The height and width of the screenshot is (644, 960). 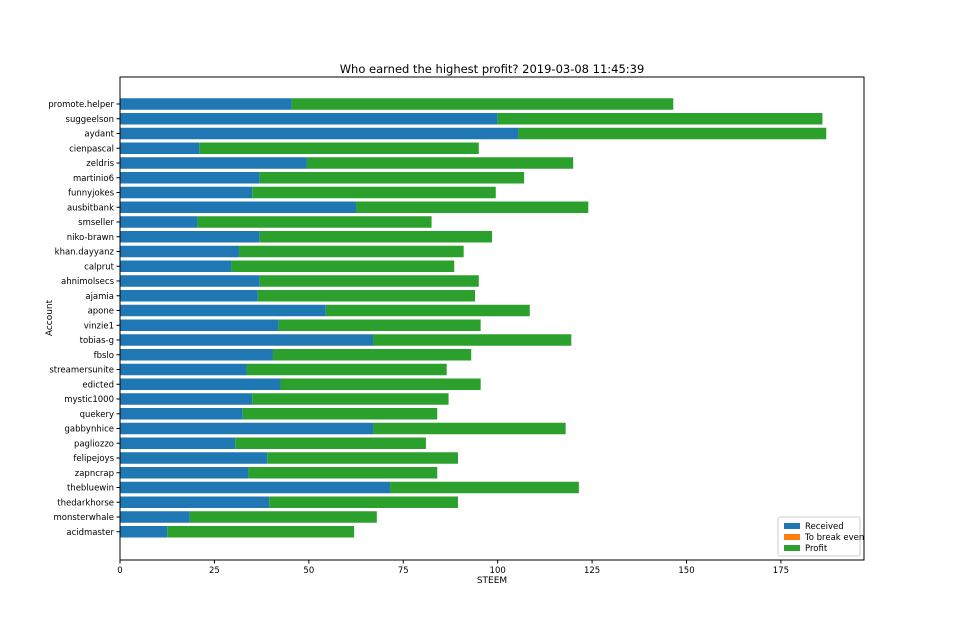 I want to click on x-tick-label: 75, so click(x=403, y=571).